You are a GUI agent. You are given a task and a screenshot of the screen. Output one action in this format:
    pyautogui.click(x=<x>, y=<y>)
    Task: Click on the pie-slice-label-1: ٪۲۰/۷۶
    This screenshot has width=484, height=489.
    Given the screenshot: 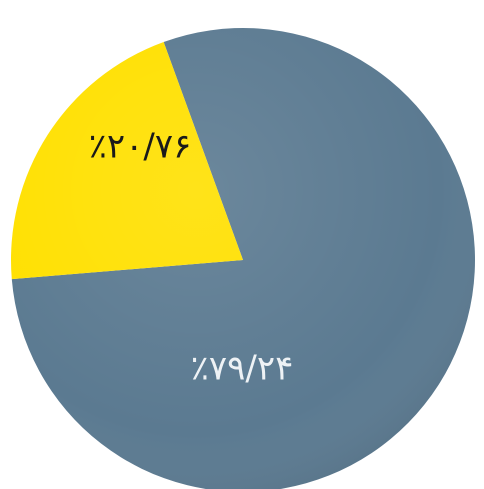 What is the action you would take?
    pyautogui.click(x=140, y=147)
    